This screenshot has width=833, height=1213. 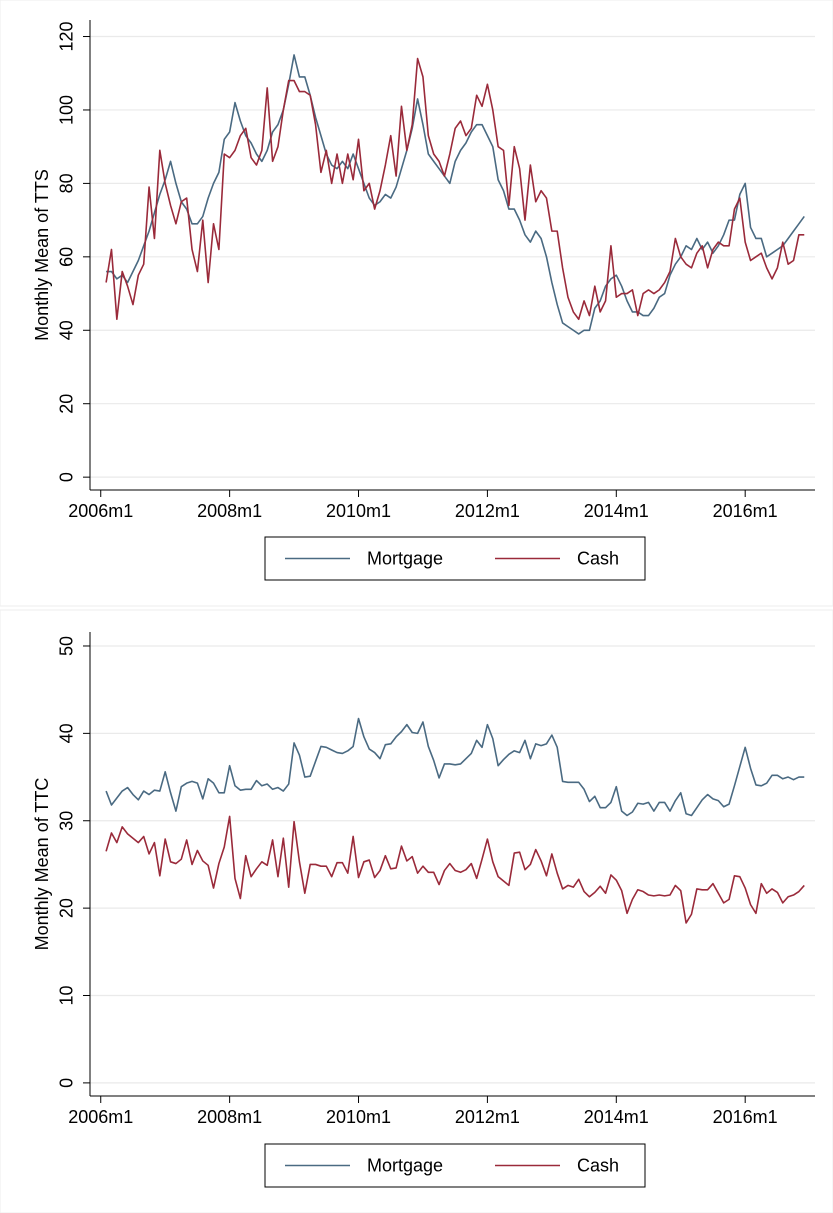 I want to click on y-axis-label: Monthly Mean of TTC, so click(x=42, y=864).